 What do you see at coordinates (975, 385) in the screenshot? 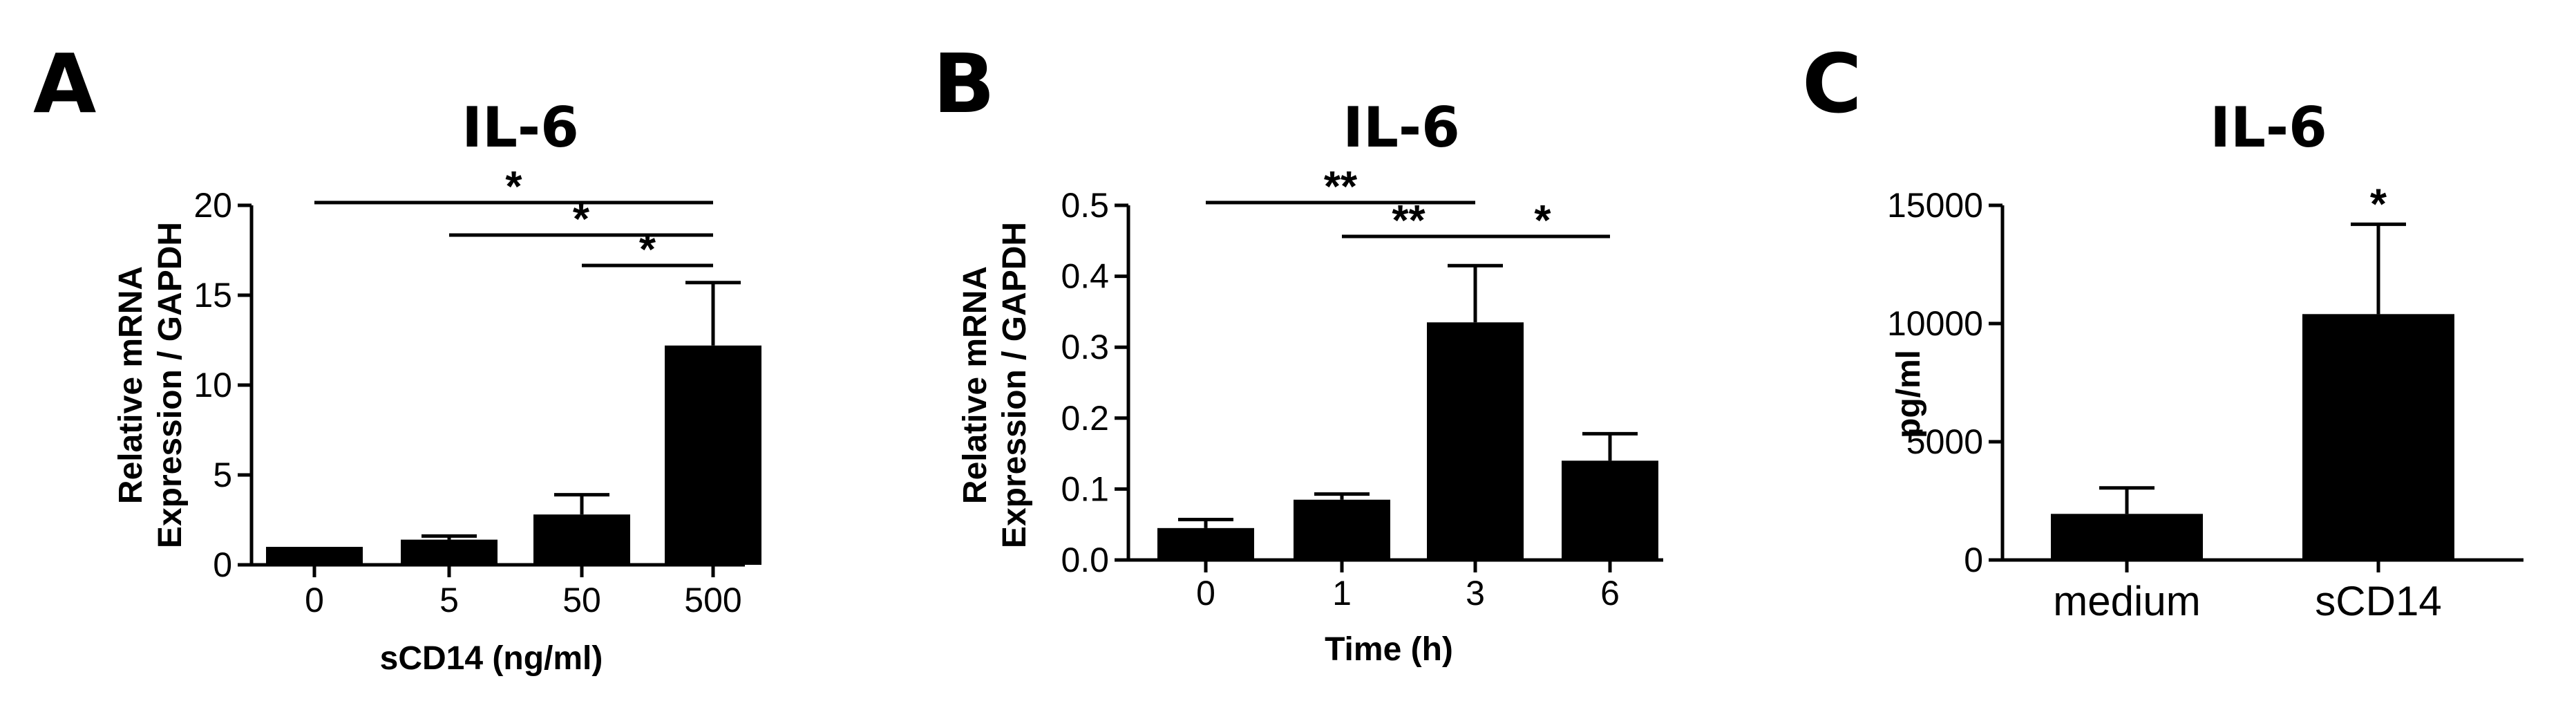
I see `panel-b-y-axis-label: Relative mRNA` at bounding box center [975, 385].